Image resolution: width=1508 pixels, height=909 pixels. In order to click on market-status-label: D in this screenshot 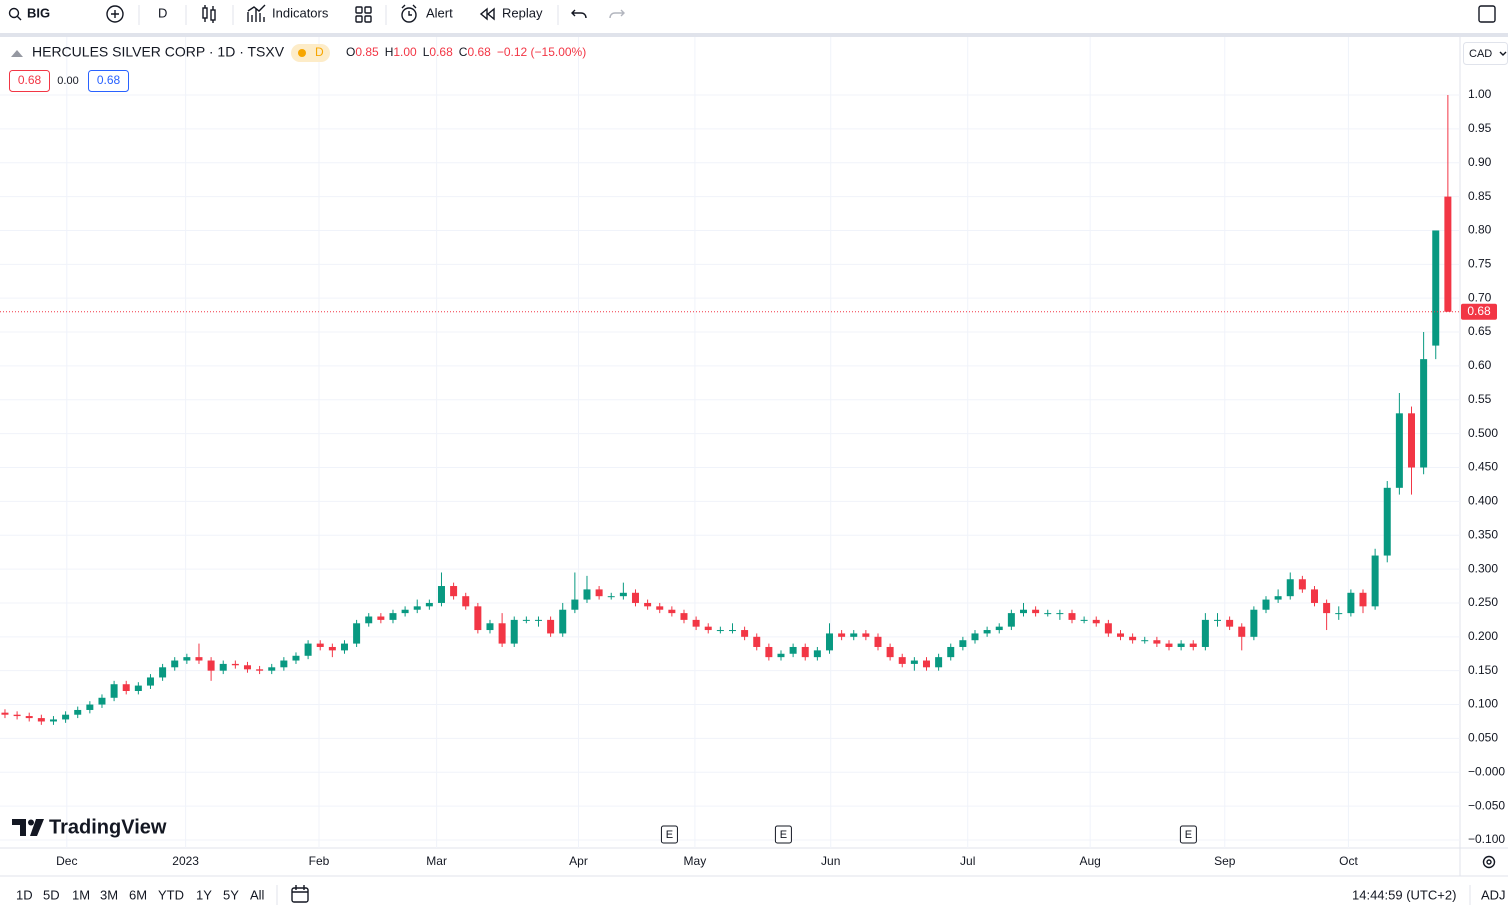, I will do `click(319, 52)`.